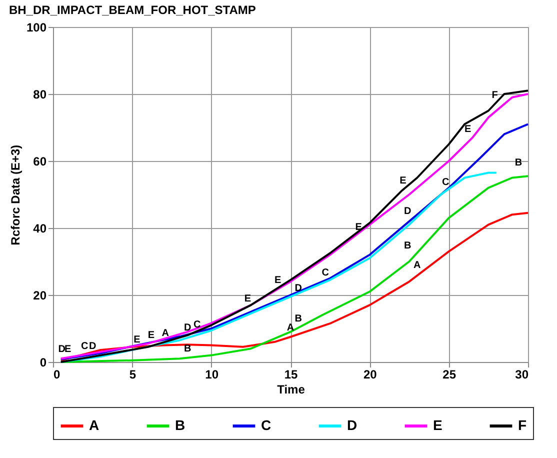  What do you see at coordinates (291, 389) in the screenshot?
I see `x-axis-title: Time` at bounding box center [291, 389].